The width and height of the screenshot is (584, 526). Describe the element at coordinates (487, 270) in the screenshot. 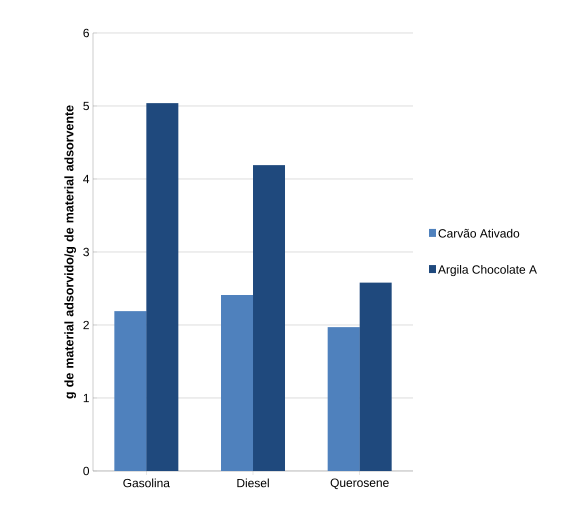

I see `legend-label: Argila Chocolate A` at that location.